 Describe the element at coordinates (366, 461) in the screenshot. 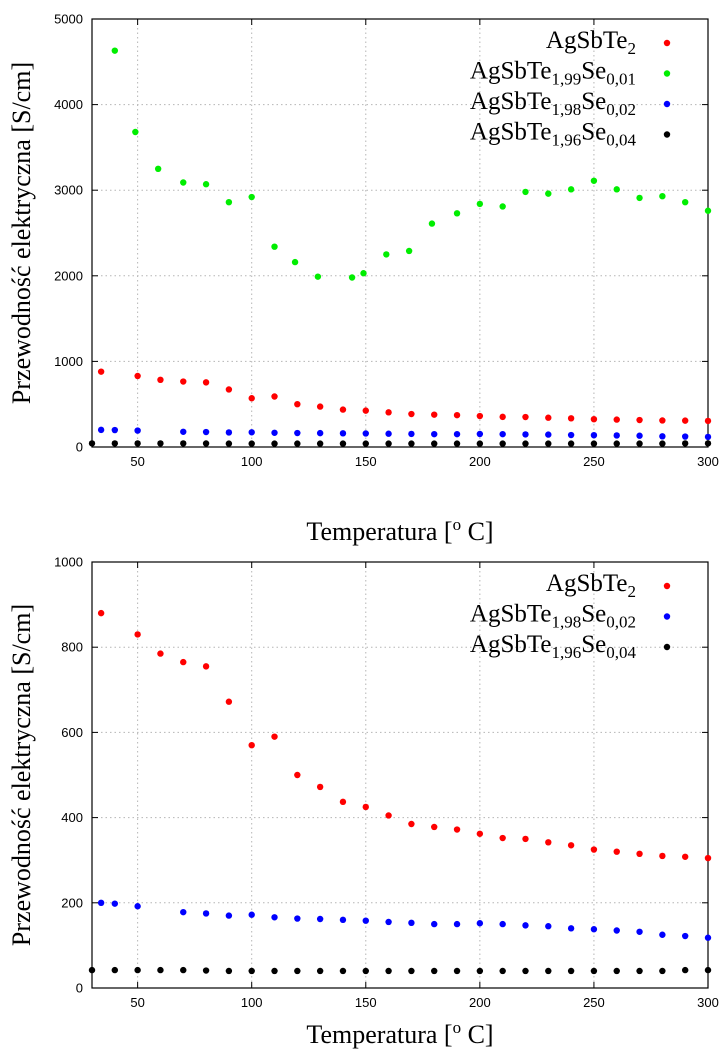

I see `x-tick-label: 150` at that location.